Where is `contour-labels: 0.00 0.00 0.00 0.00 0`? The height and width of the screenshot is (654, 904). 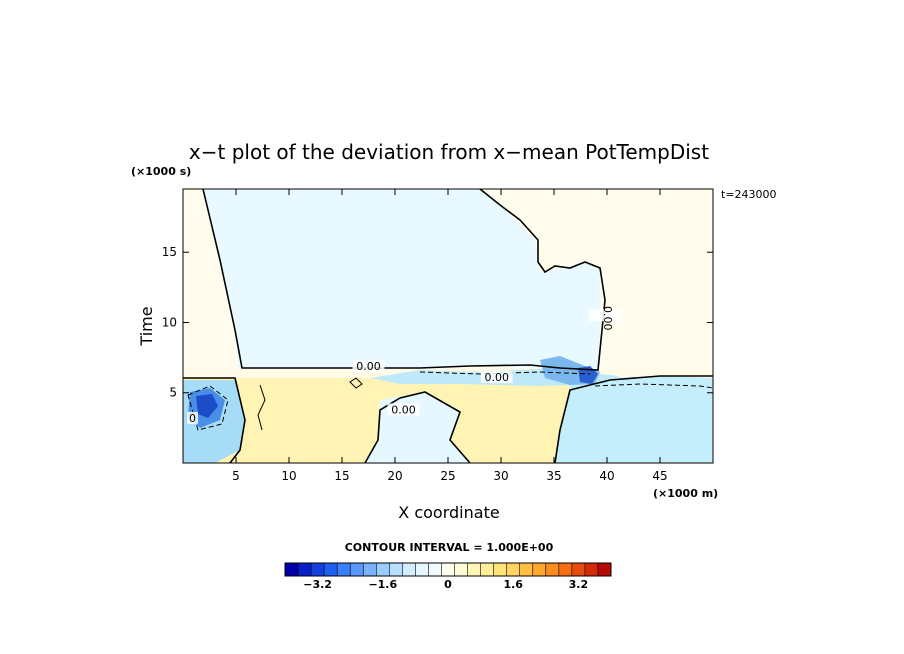 contour-labels: 0.00 0.00 0.00 0.00 0 is located at coordinates (404, 365).